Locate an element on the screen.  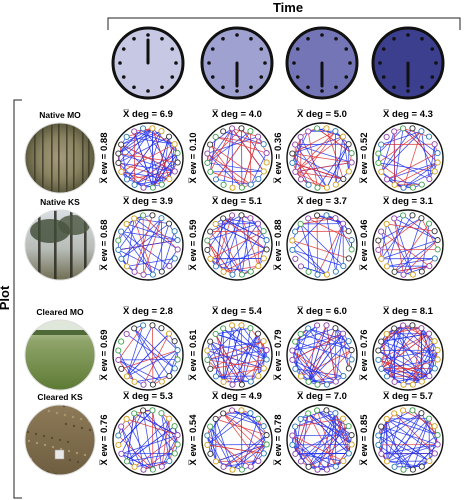
network-panel: X̅ deg = 5.7 X̅ ew = 0.85 is located at coordinates (401, 433).